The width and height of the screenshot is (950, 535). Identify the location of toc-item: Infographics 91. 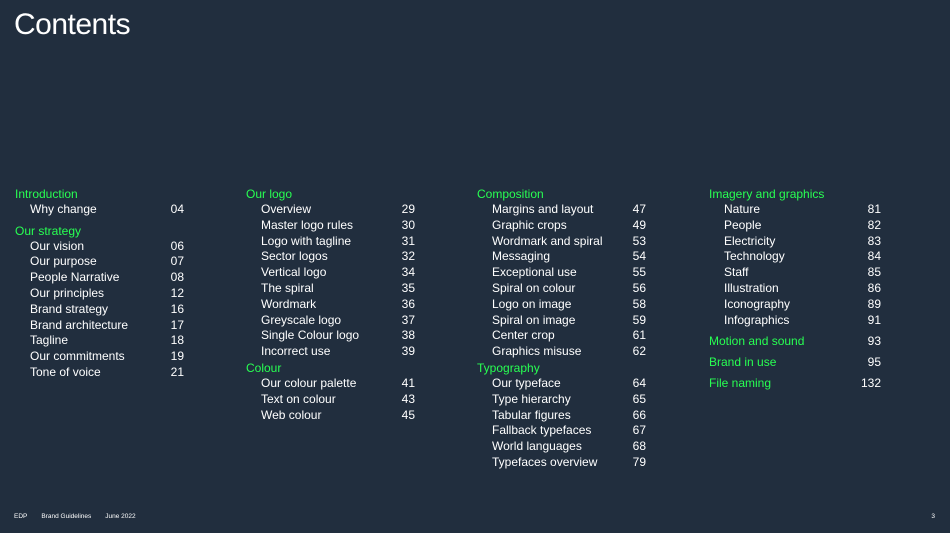
(802, 319).